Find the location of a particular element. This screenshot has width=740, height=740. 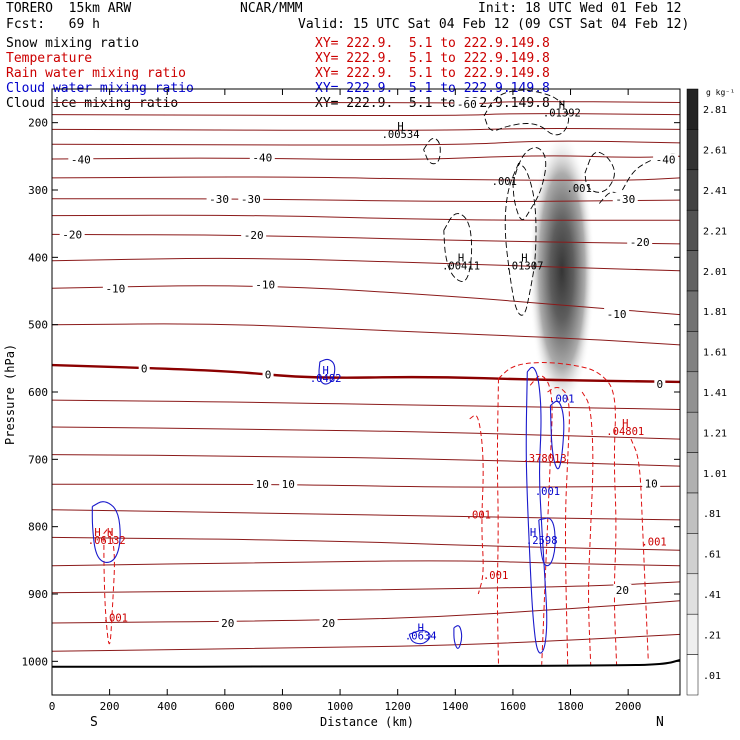

colorbar-label: 2.01 is located at coordinates (715, 272).